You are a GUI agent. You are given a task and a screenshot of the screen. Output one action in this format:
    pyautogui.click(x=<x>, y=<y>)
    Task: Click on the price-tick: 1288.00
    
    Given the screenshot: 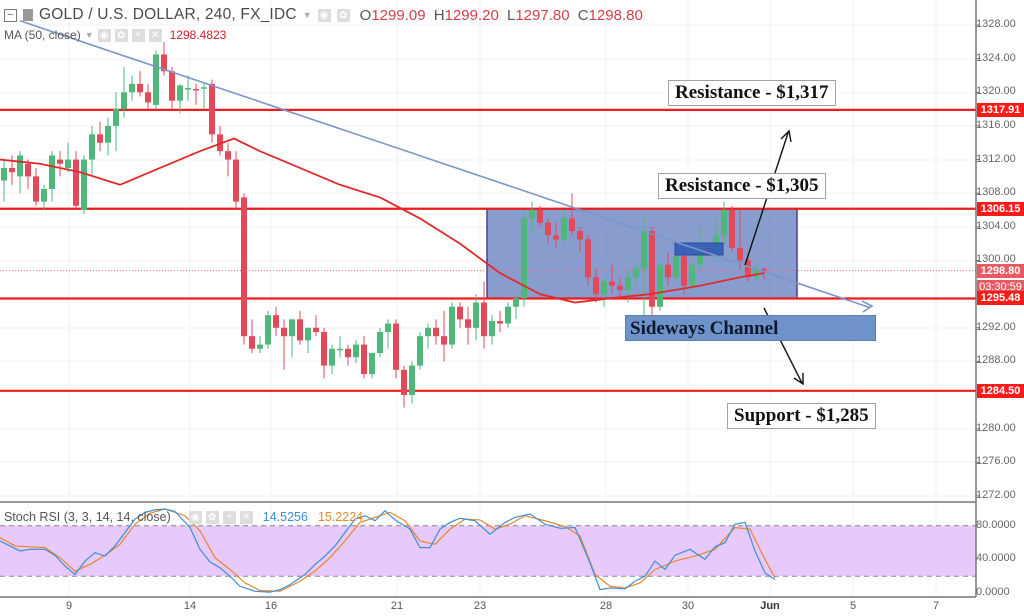 What is the action you would take?
    pyautogui.click(x=996, y=360)
    